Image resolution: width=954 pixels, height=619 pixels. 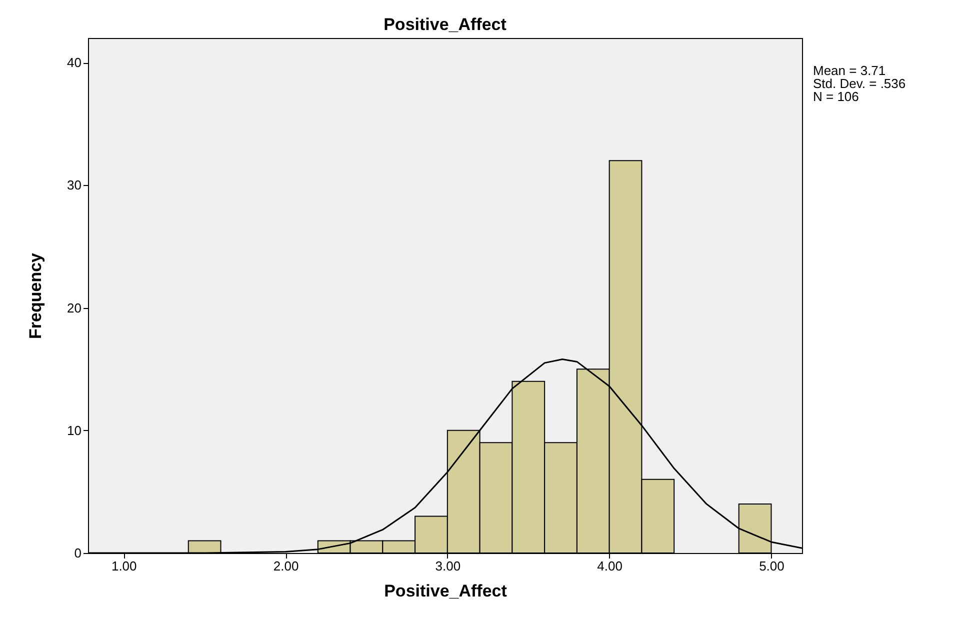 I want to click on x-tick-label: 5.00, so click(x=771, y=566).